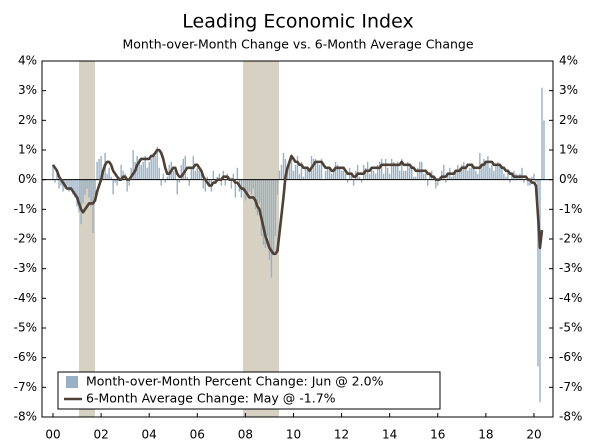  Describe the element at coordinates (25, 268) in the screenshot. I see `y-tick-label: -3%` at that location.